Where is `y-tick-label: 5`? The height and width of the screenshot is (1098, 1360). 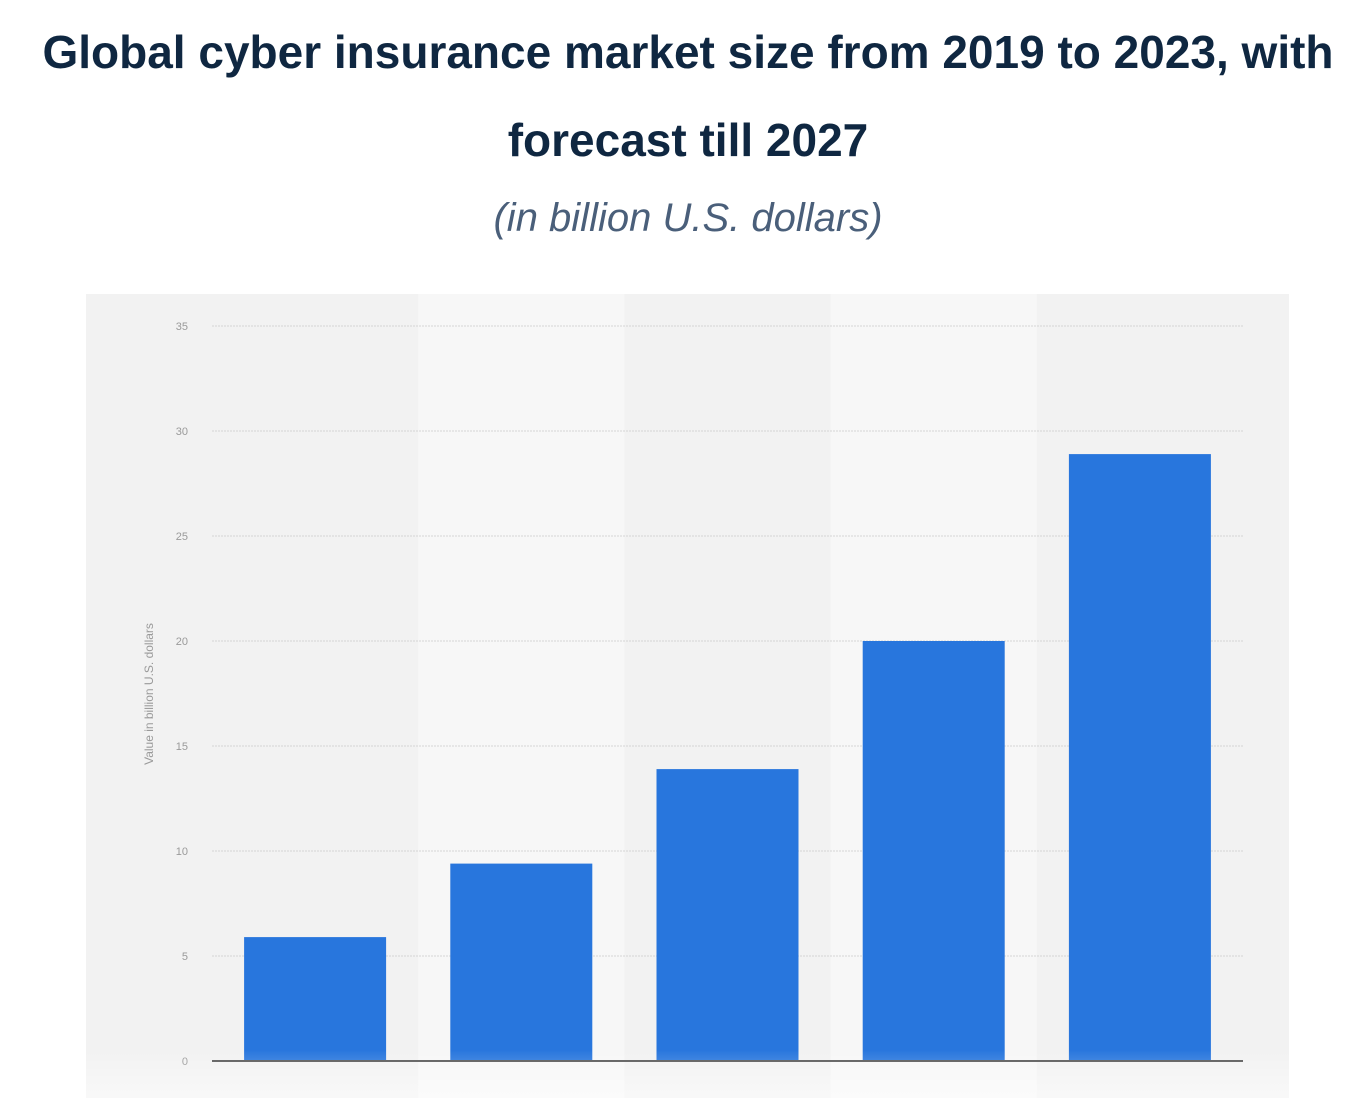 y-tick-label: 5 is located at coordinates (185, 957).